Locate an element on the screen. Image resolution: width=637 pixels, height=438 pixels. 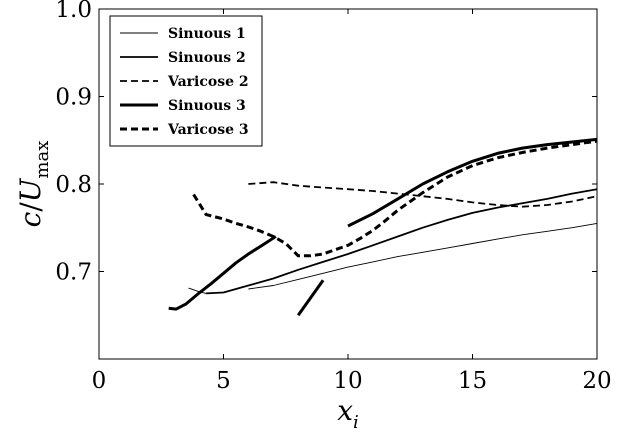
legend-label-varicose-2: Varicose 2 is located at coordinates (208, 82).